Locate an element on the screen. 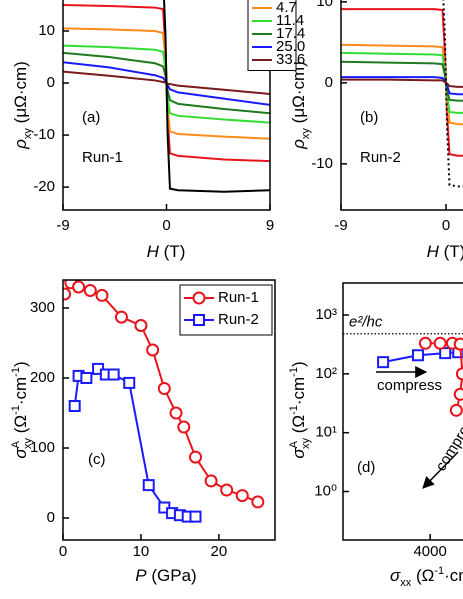  x-tick-label: 20 is located at coordinates (219, 551).